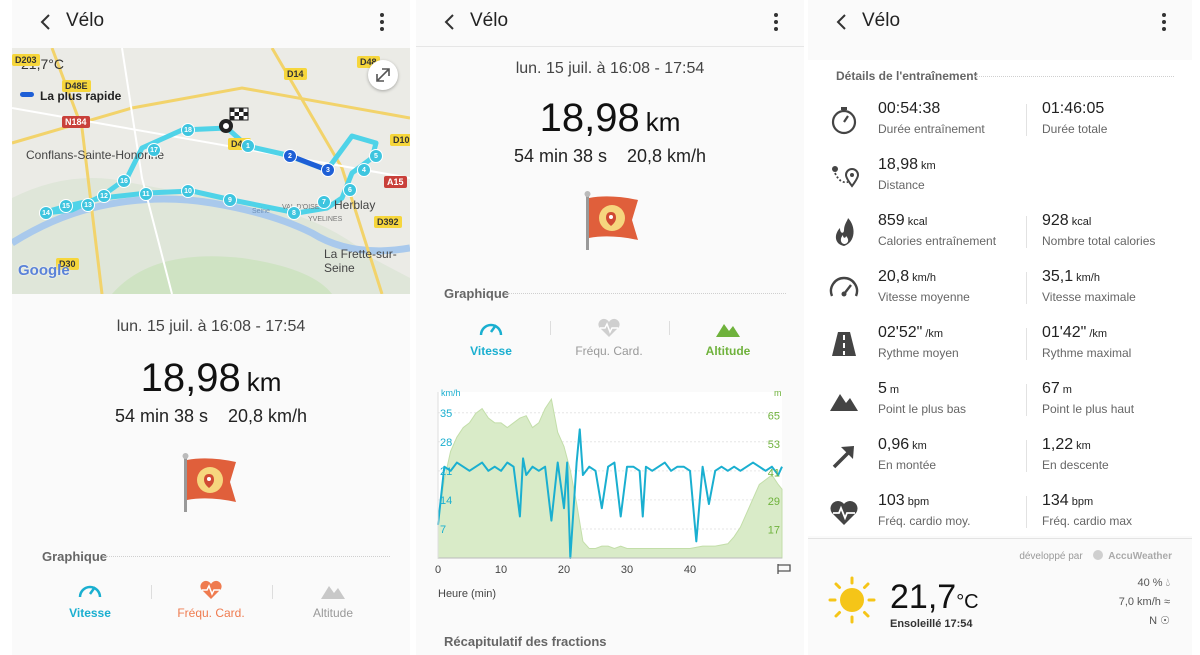  What do you see at coordinates (894, 444) in the screenshot?
I see `detail-value-number: 0,96` at bounding box center [894, 444].